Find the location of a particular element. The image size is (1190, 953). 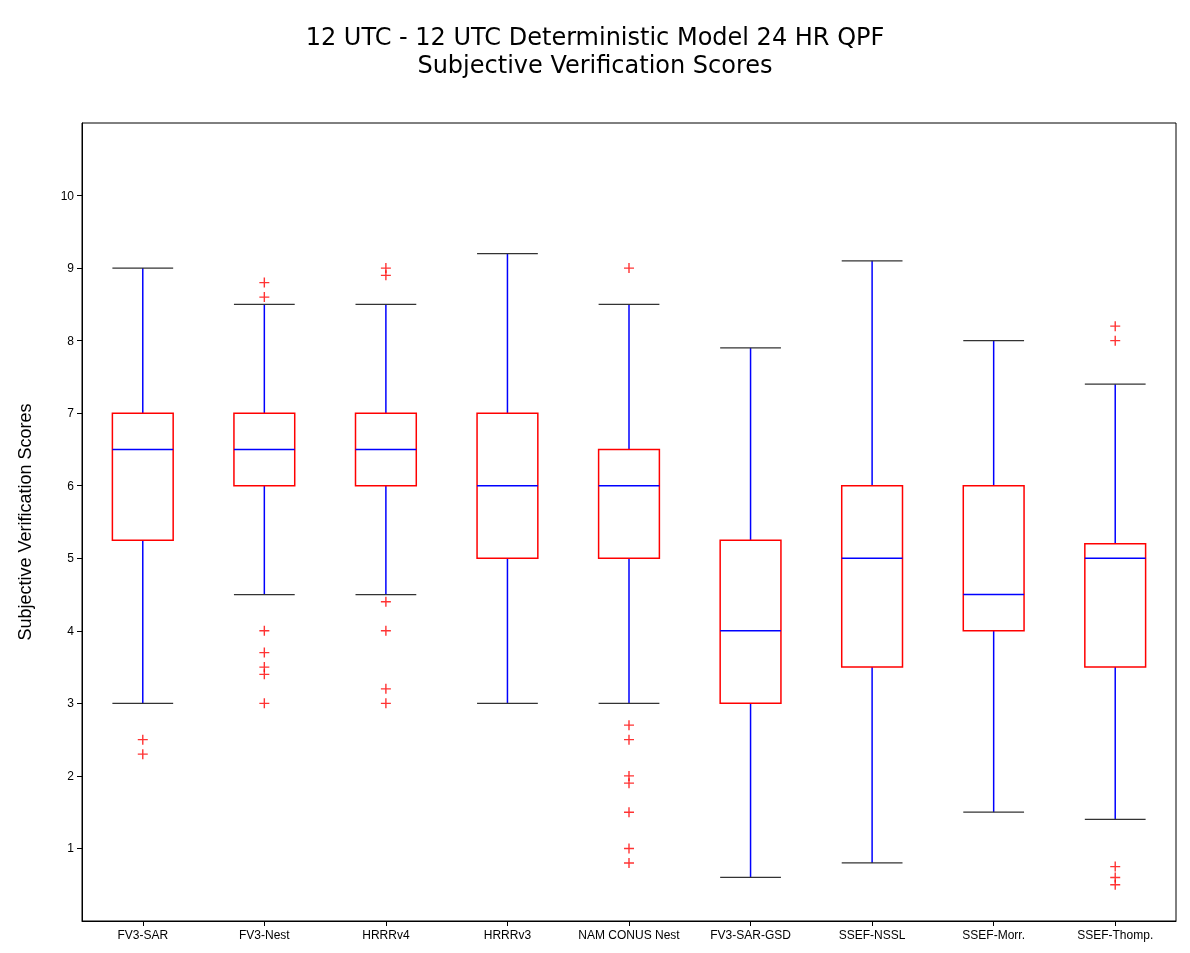

y-tick-label: 9 is located at coordinates (71, 268).